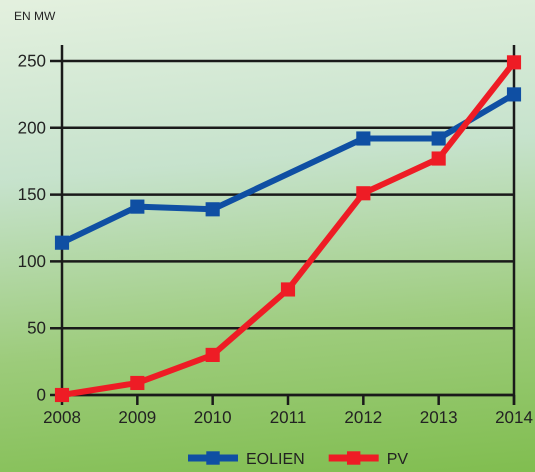 The image size is (535, 472). I want to click on y-tick-label: 250, so click(32, 60).